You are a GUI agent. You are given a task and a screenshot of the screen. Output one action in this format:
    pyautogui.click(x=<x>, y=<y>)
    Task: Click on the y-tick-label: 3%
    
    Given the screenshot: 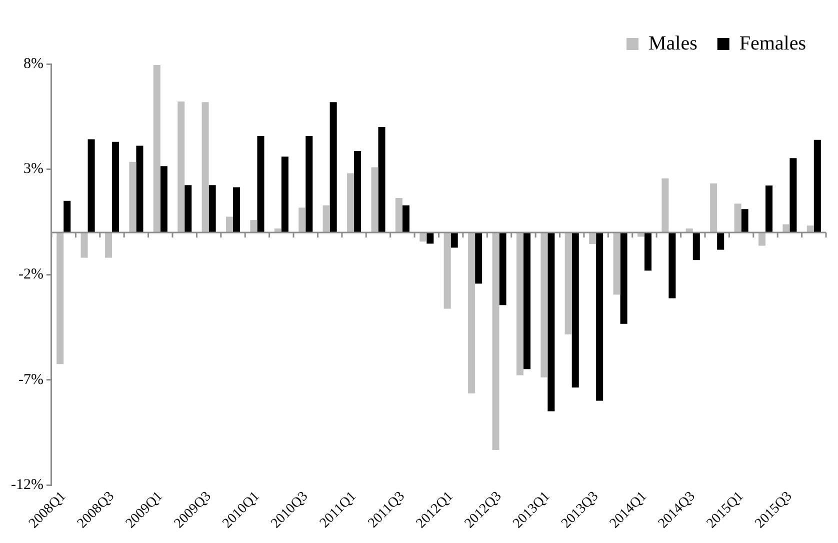 What is the action you would take?
    pyautogui.click(x=33, y=169)
    